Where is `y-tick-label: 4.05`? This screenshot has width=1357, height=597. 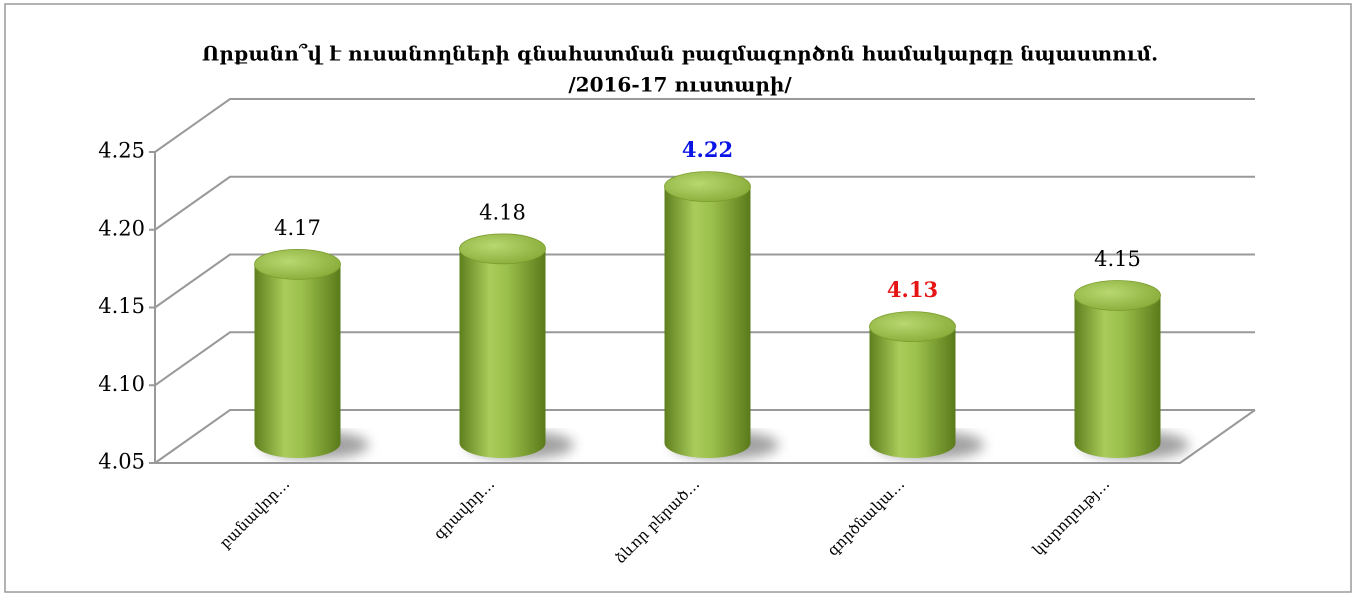 y-tick-label: 4.05 is located at coordinates (121, 462).